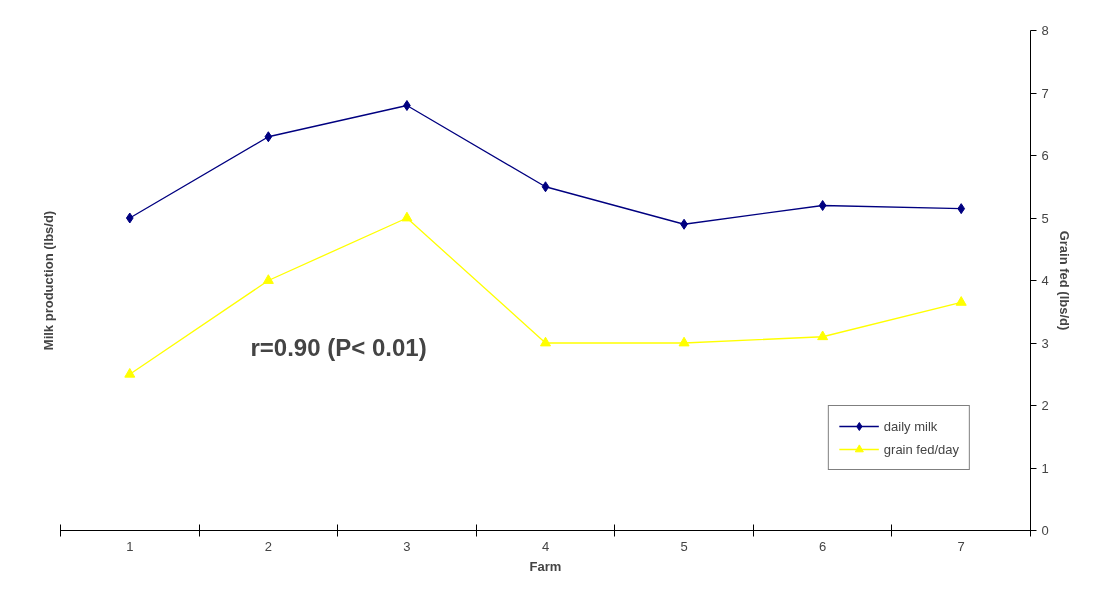 The image size is (1117, 605). Describe the element at coordinates (1045, 468) in the screenshot. I see `y2-tick-label: 1` at that location.